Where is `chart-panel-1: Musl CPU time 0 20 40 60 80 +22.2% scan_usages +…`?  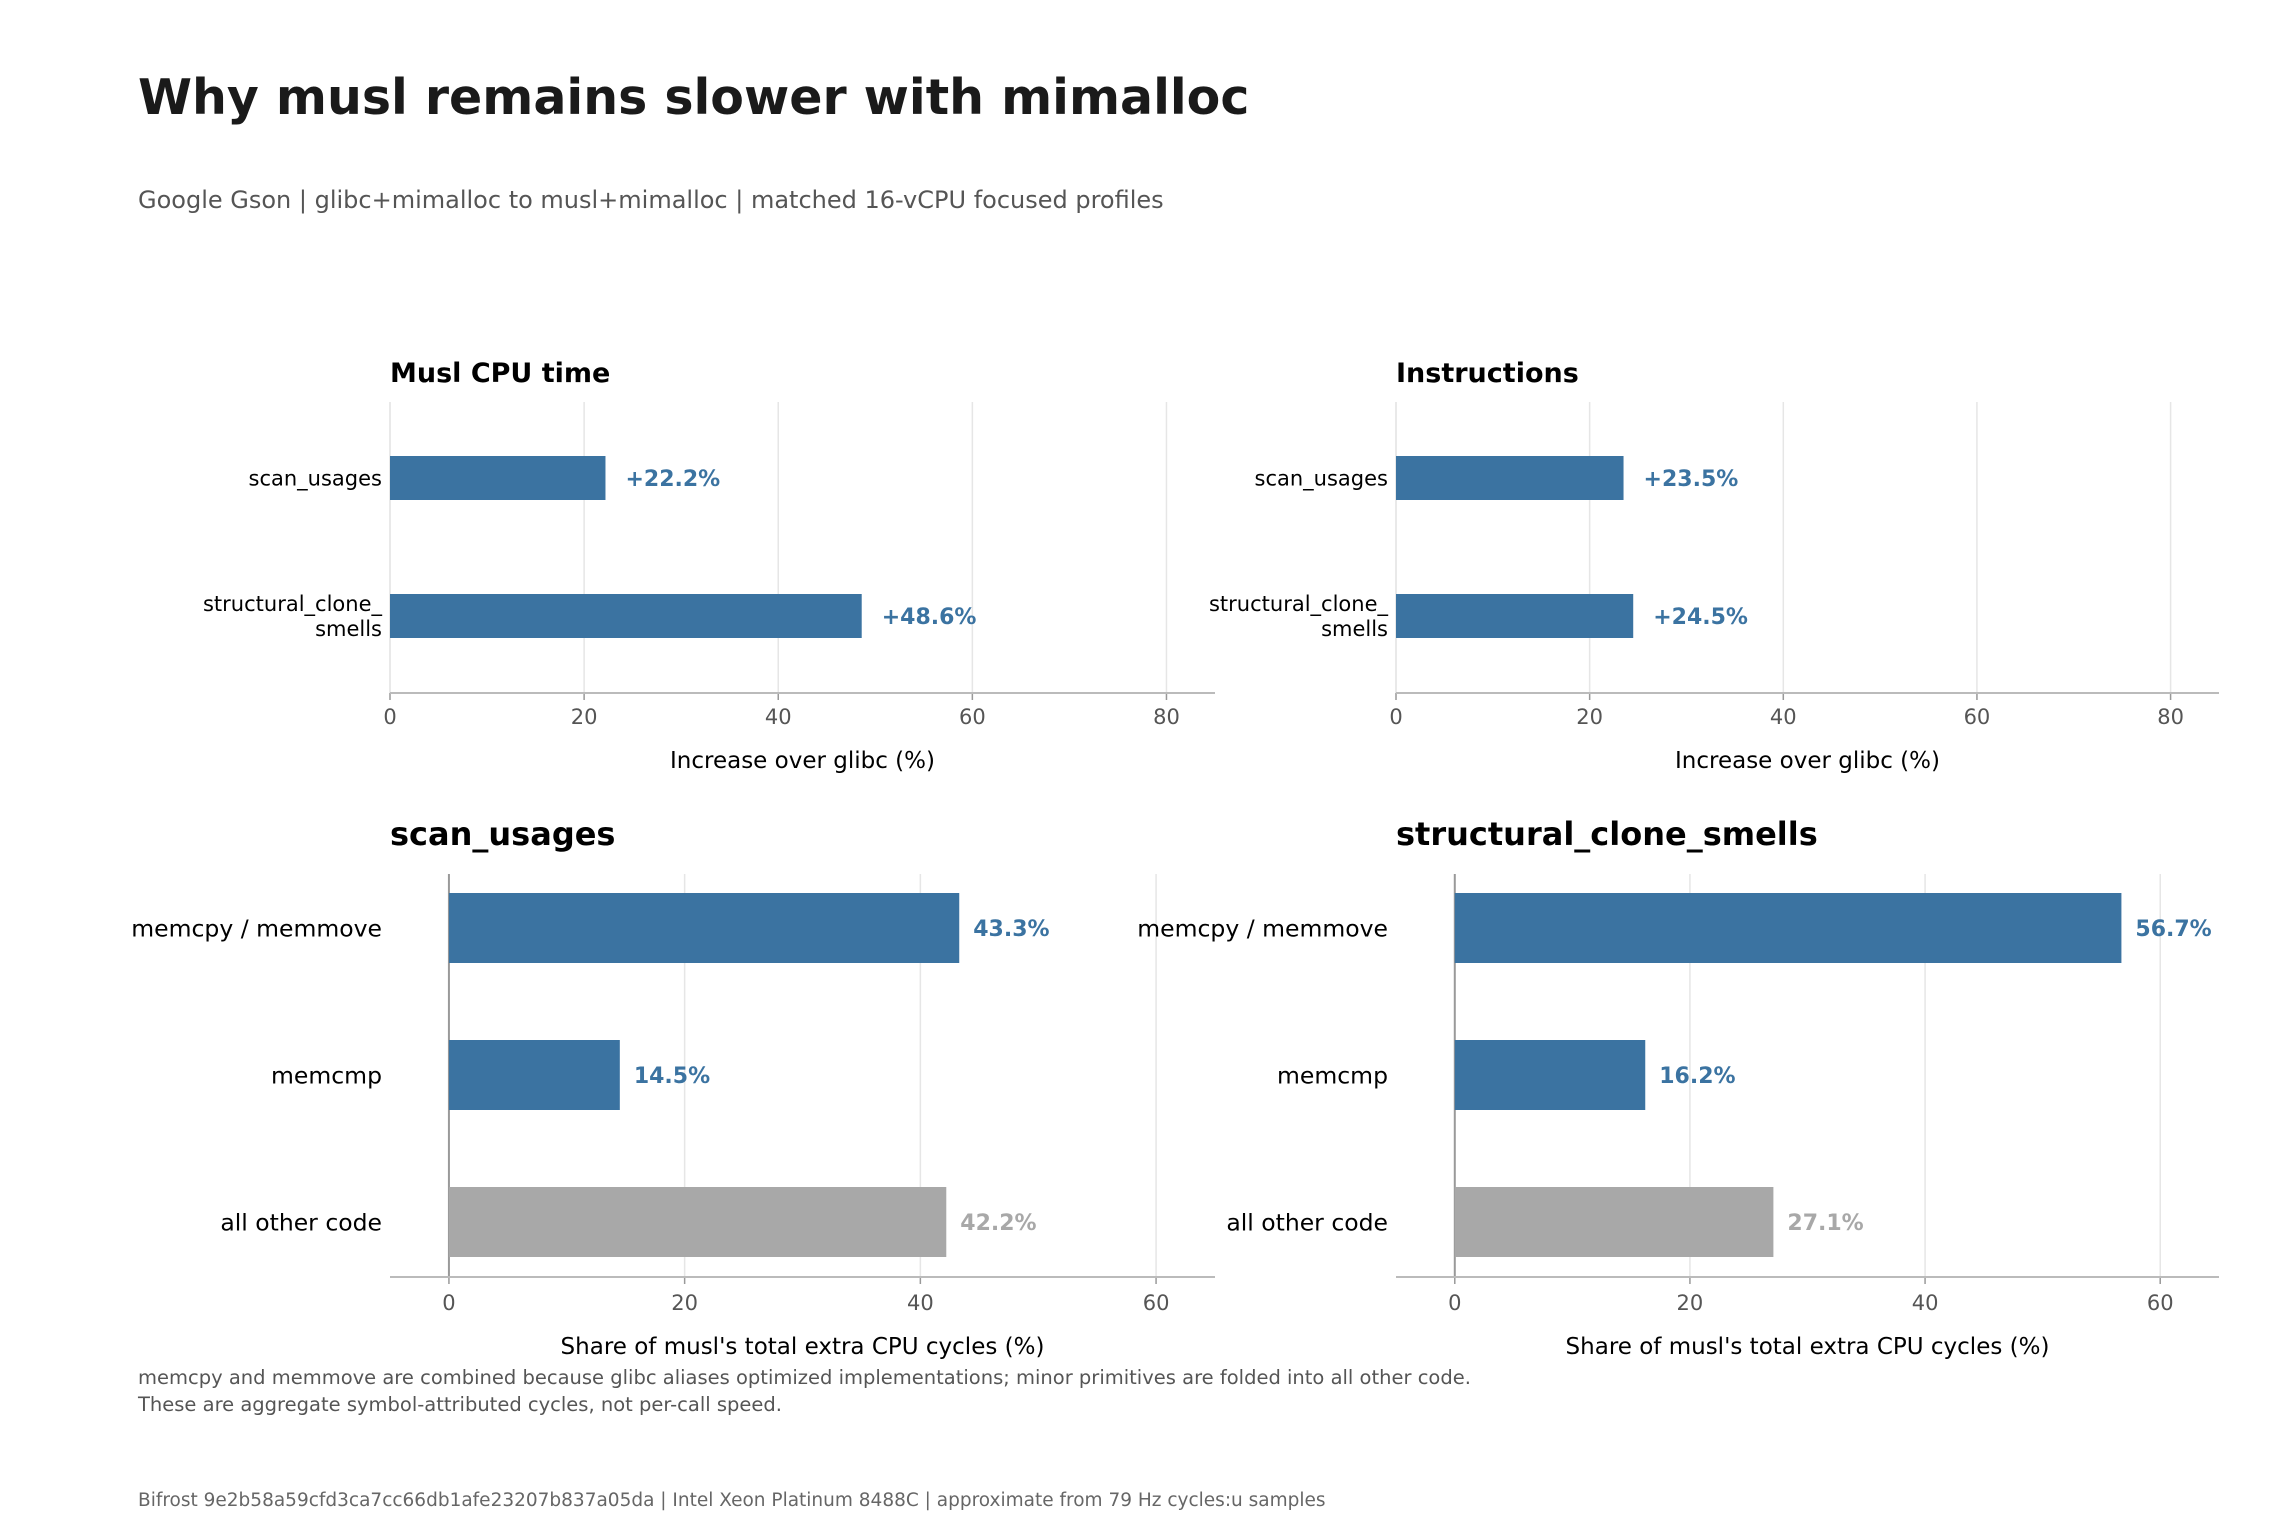 chart-panel-1: Musl CPU time 0 20 40 60 80 +22.2% scan_usages +… is located at coordinates (709, 566).